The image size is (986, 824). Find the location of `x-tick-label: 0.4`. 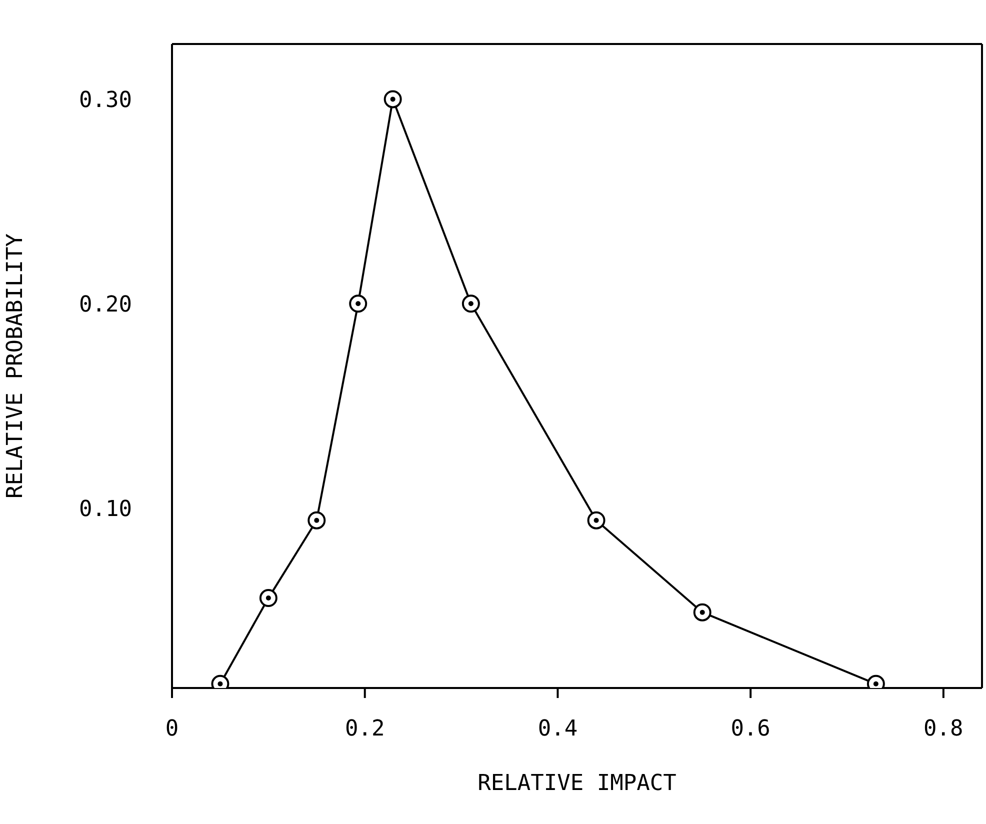

x-tick-label: 0.4 is located at coordinates (558, 729).